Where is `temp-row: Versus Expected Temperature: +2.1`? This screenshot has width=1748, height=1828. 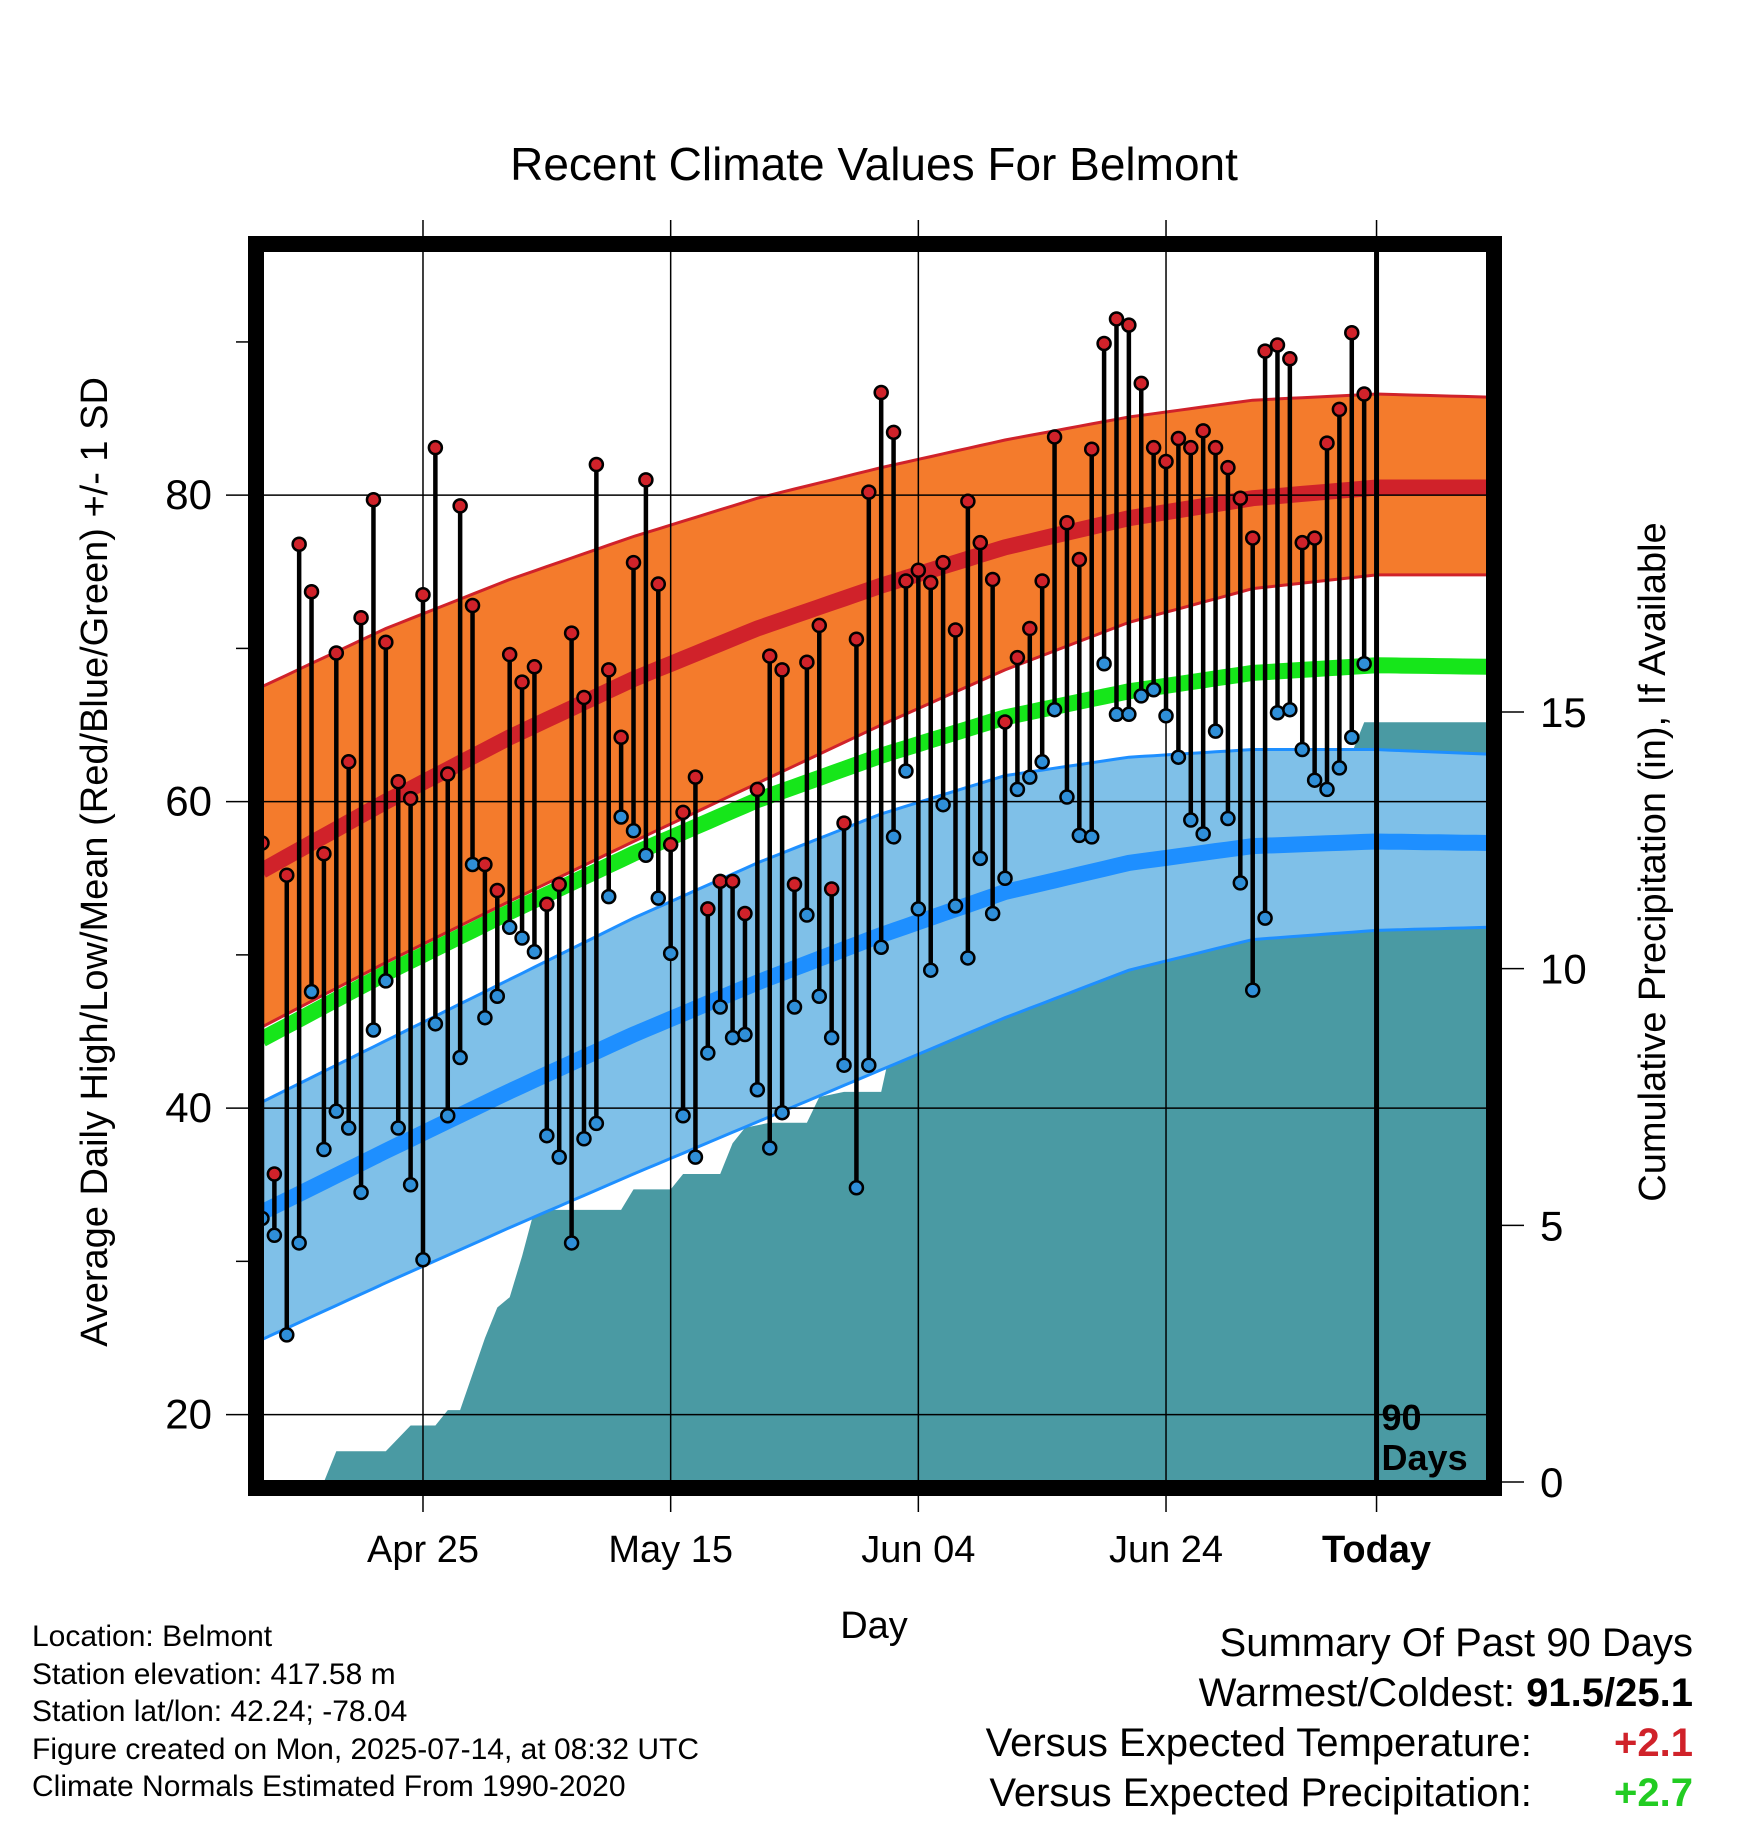 temp-row: Versus Expected Temperature: +2.1 is located at coordinates (1339, 1743).